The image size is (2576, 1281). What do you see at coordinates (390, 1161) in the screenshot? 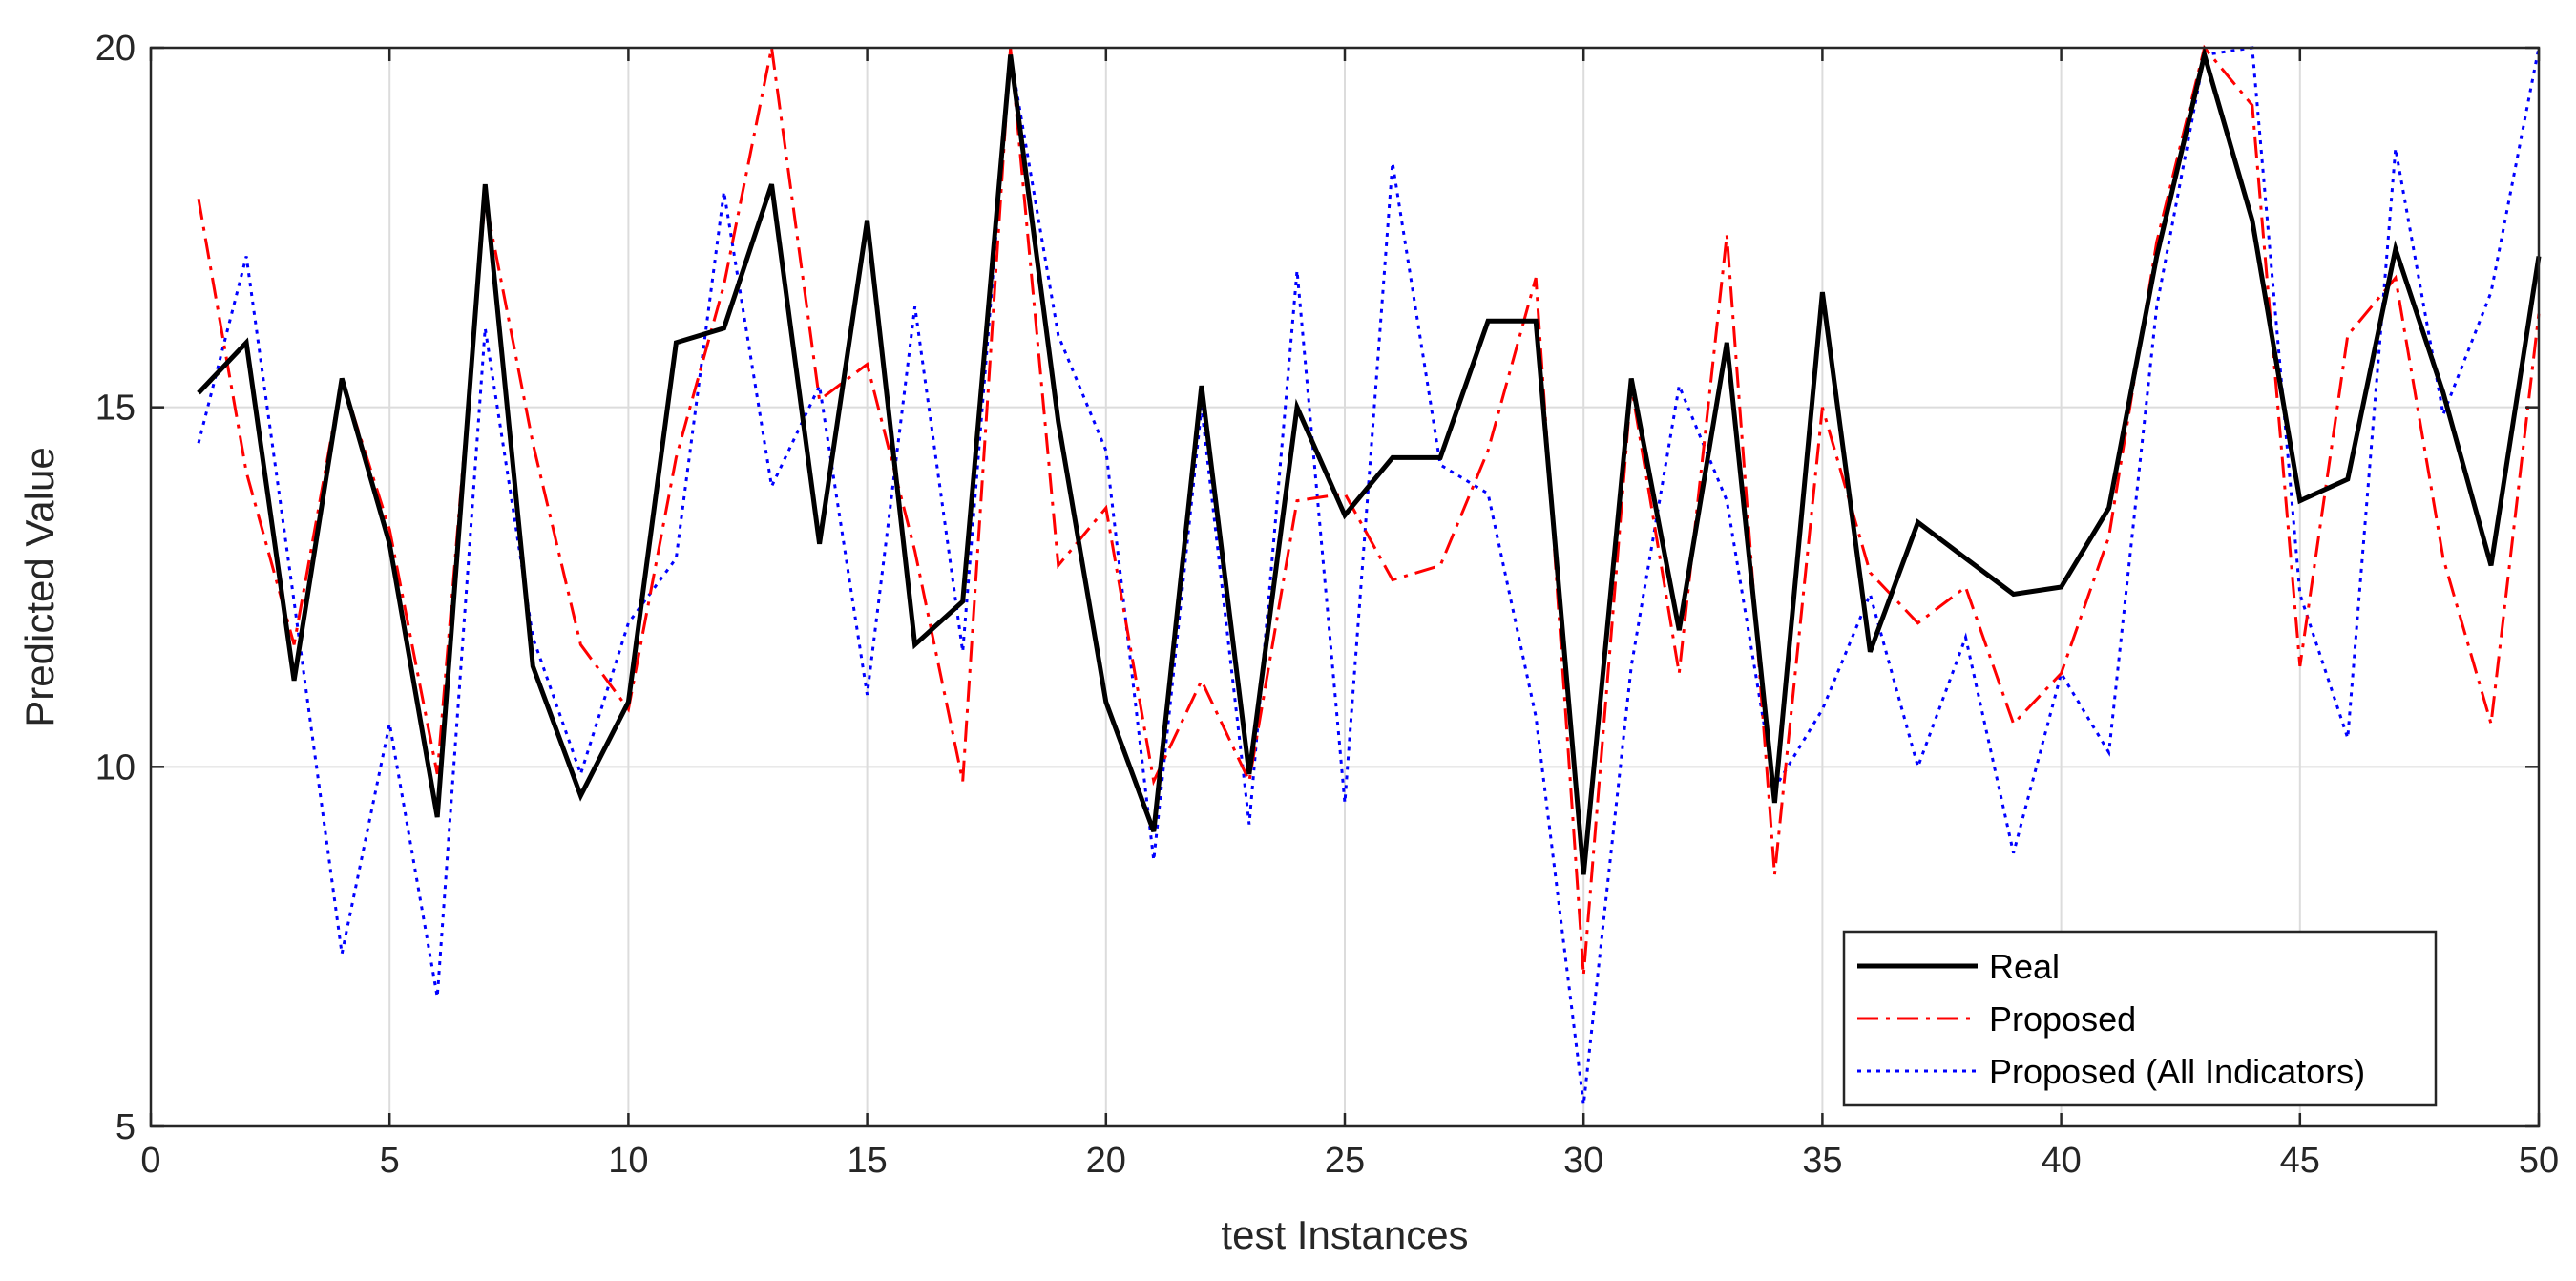
I see `x-tick-label: 5` at bounding box center [390, 1161].